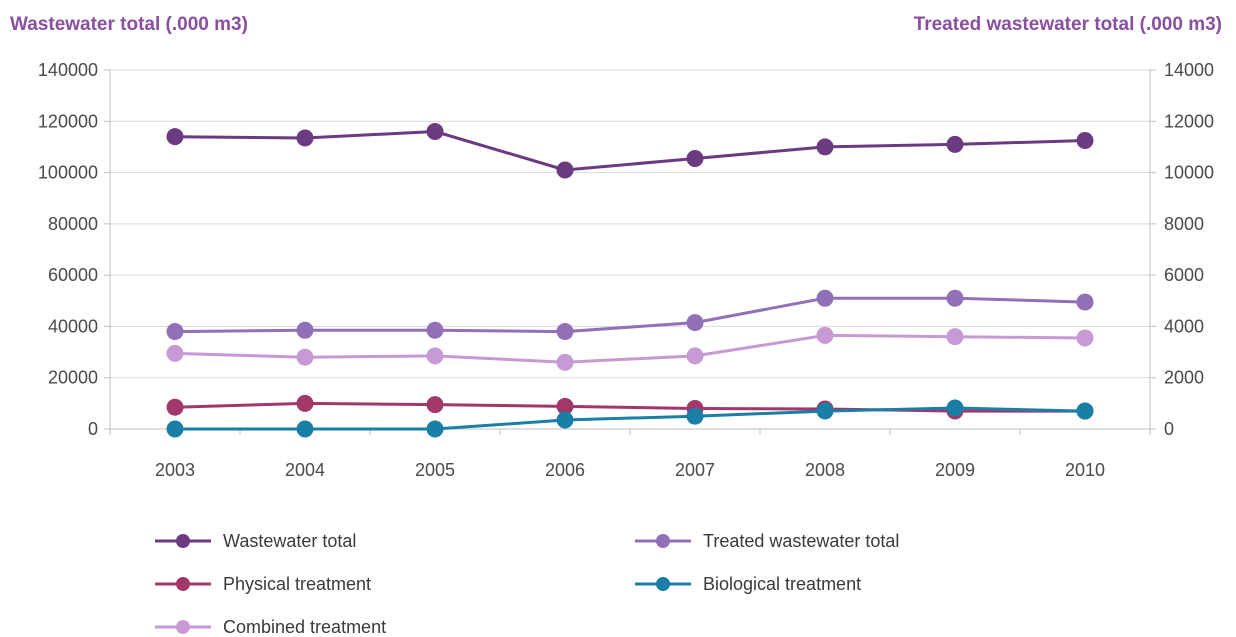  Describe the element at coordinates (801, 541) in the screenshot. I see `legend-label: Treated wastewater total` at that location.